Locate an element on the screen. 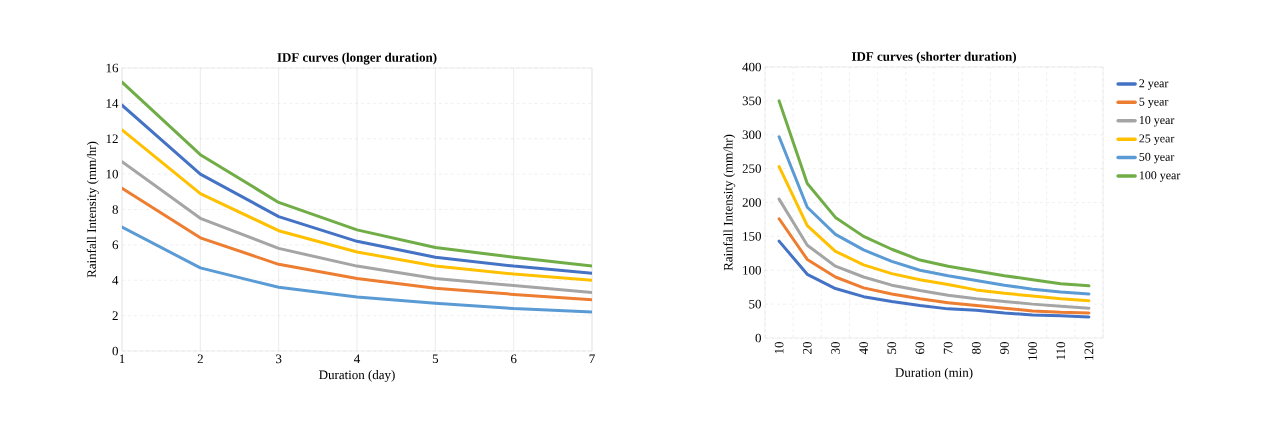  x-tick-label: 6 is located at coordinates (514, 359).